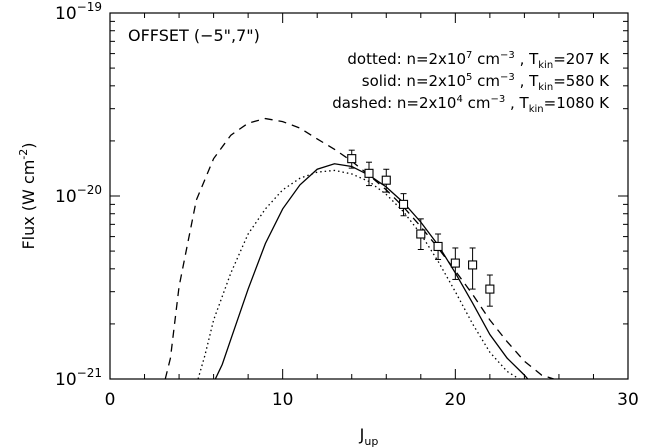 Image resolution: width=657 pixels, height=448 pixels. Describe the element at coordinates (421, 228) in the screenshot. I see `observed-points` at that location.